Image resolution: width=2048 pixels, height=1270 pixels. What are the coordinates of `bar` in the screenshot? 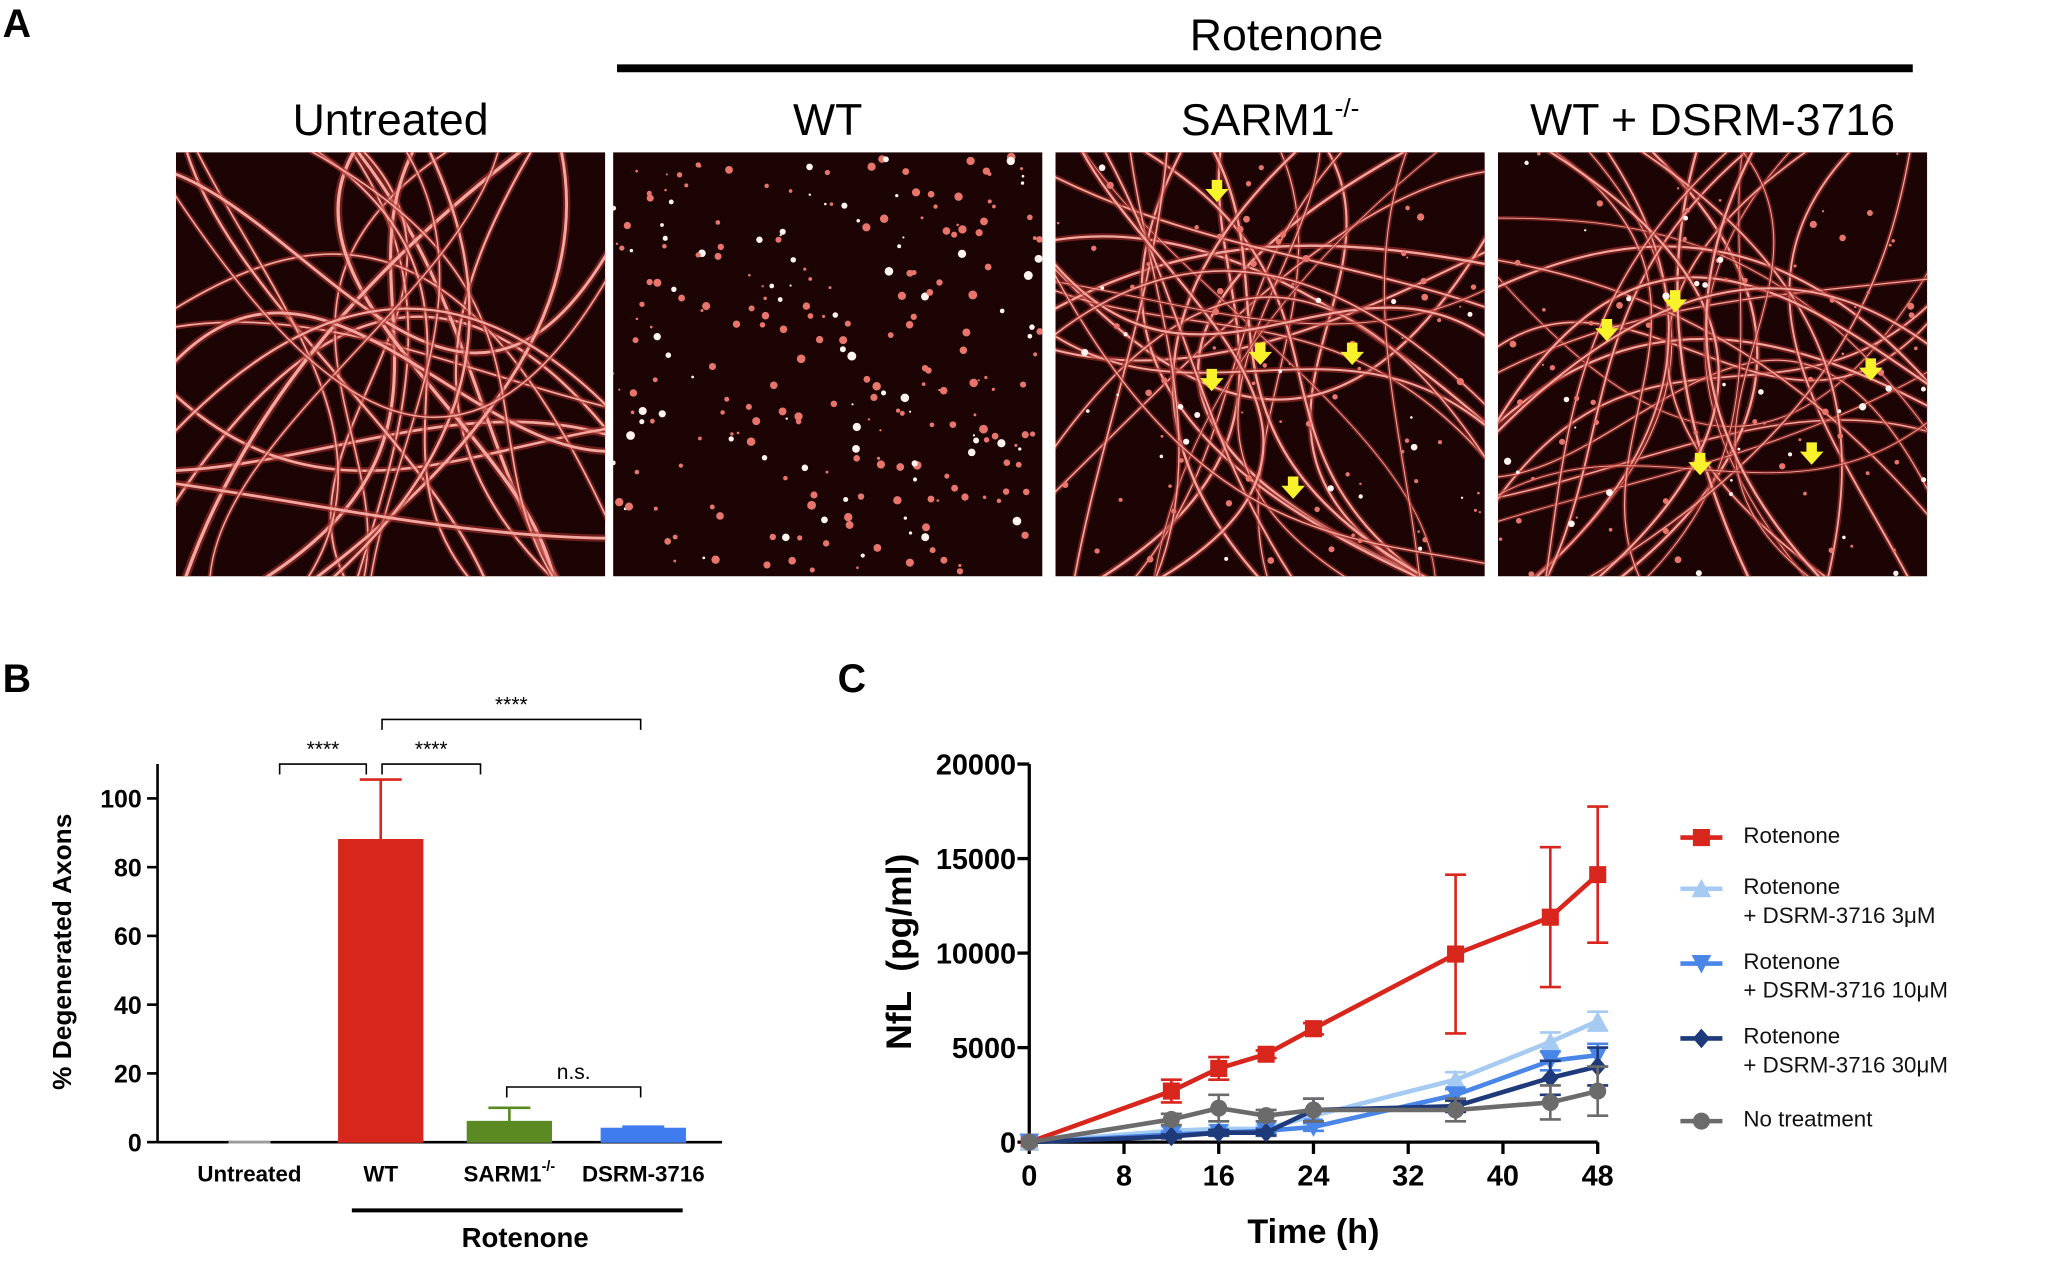 It's located at (509, 1131).